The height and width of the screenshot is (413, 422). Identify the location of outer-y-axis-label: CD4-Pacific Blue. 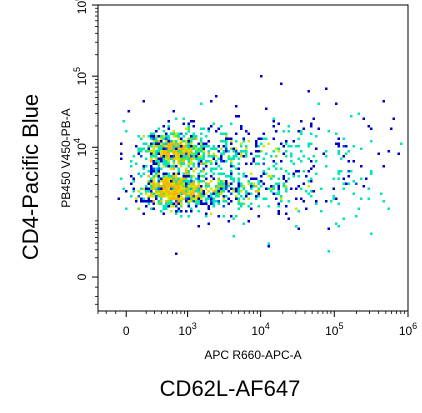
(30, 177).